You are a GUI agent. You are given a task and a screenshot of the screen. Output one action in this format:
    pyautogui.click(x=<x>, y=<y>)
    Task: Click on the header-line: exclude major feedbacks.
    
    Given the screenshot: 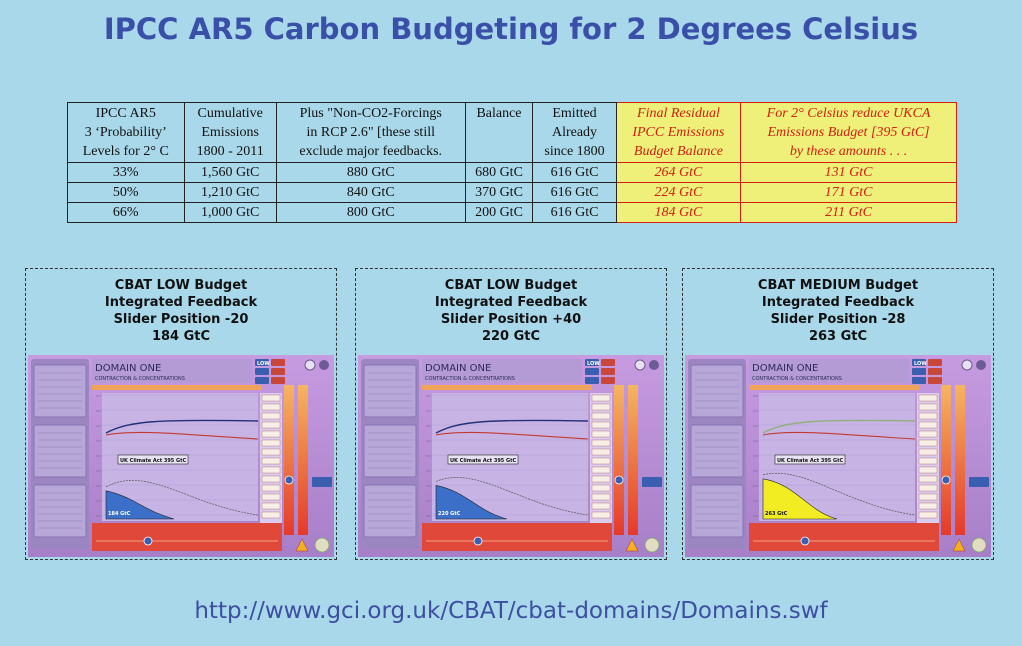 What is the action you would take?
    pyautogui.click(x=371, y=151)
    